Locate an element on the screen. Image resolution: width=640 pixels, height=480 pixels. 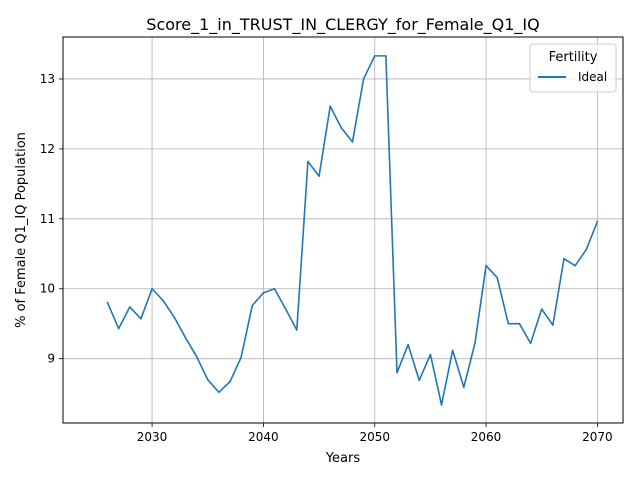
y-tick-label: 10 is located at coordinates (47, 289).